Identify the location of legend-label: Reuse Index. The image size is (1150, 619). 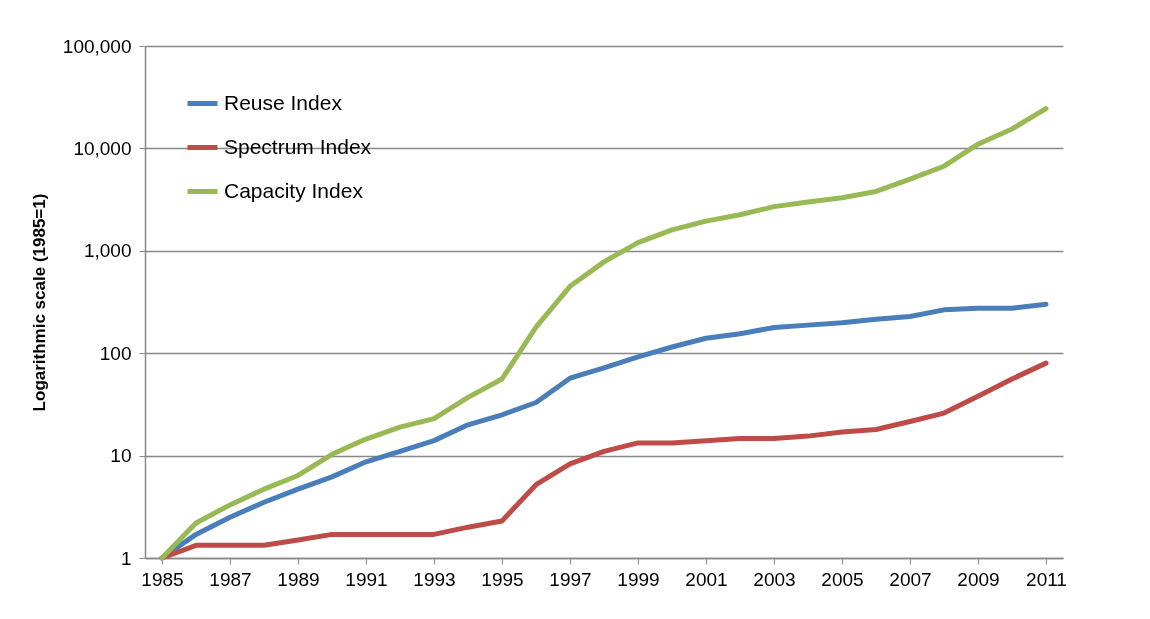
(283, 102).